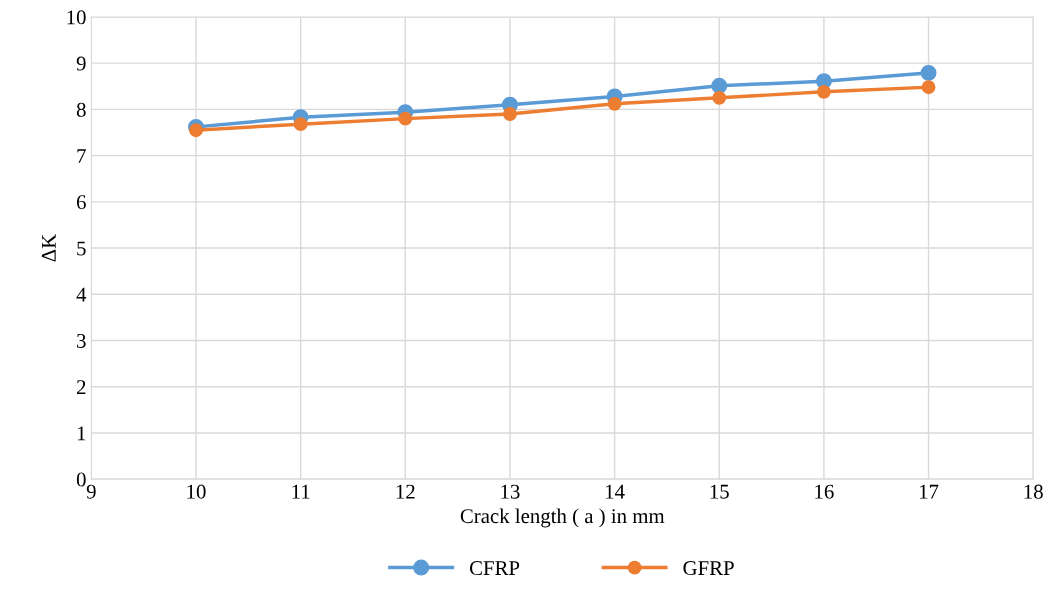  What do you see at coordinates (301, 491) in the screenshot?
I see `x-tick-label: 11` at bounding box center [301, 491].